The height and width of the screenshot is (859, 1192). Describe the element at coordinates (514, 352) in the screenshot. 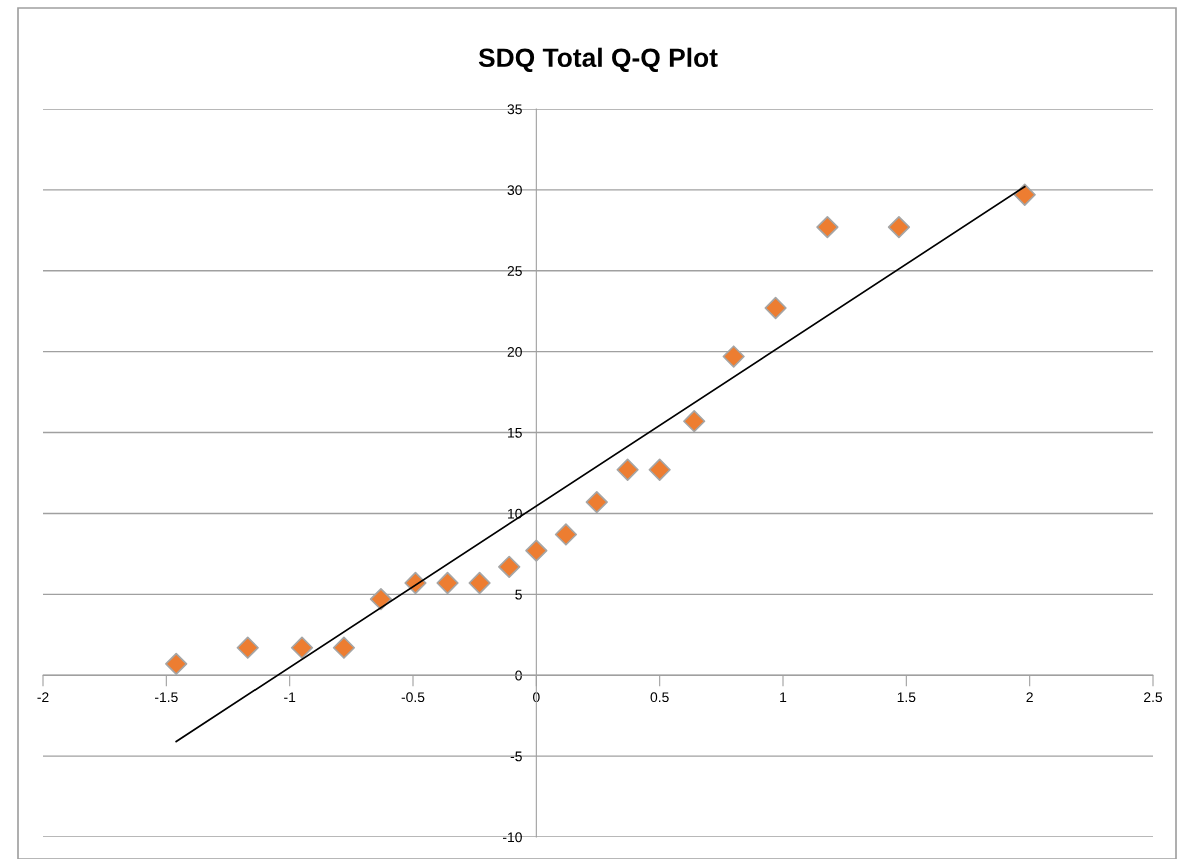

I see `y-tick-label: 20` at that location.